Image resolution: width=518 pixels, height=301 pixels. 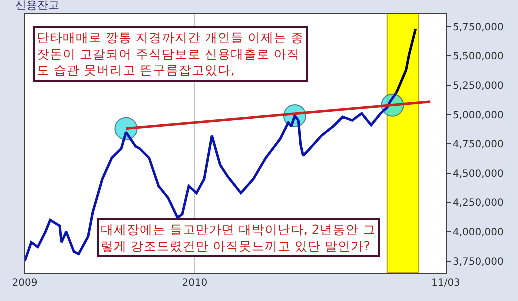 What do you see at coordinates (478, 174) in the screenshot?
I see `y-tick-label: 4,500,000` at bounding box center [478, 174].